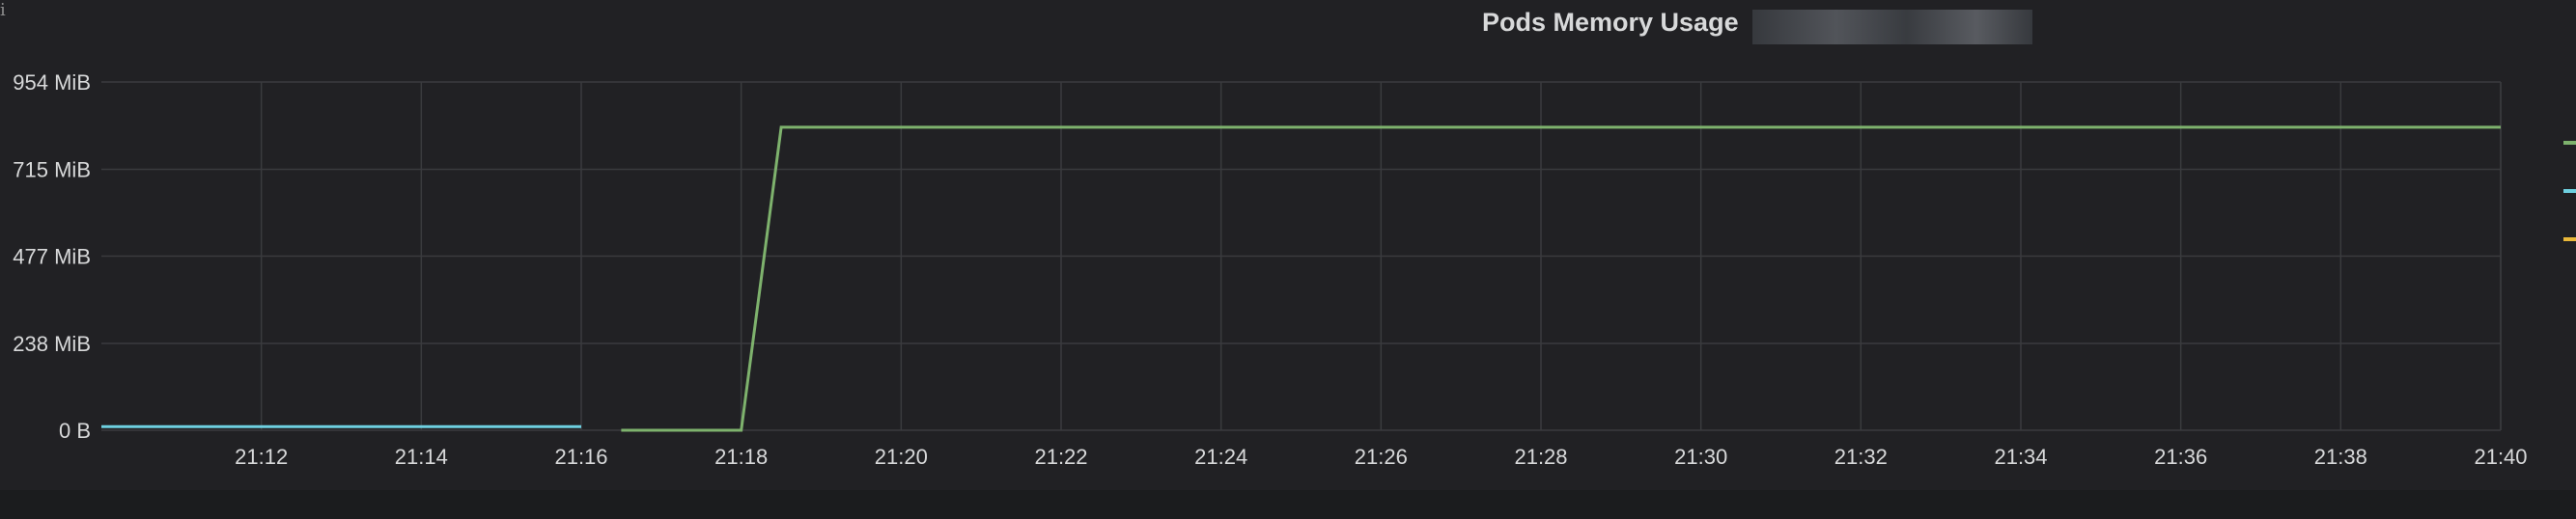 The width and height of the screenshot is (2576, 519). Describe the element at coordinates (1060, 457) in the screenshot. I see `x-tick-label: 21:22` at that location.